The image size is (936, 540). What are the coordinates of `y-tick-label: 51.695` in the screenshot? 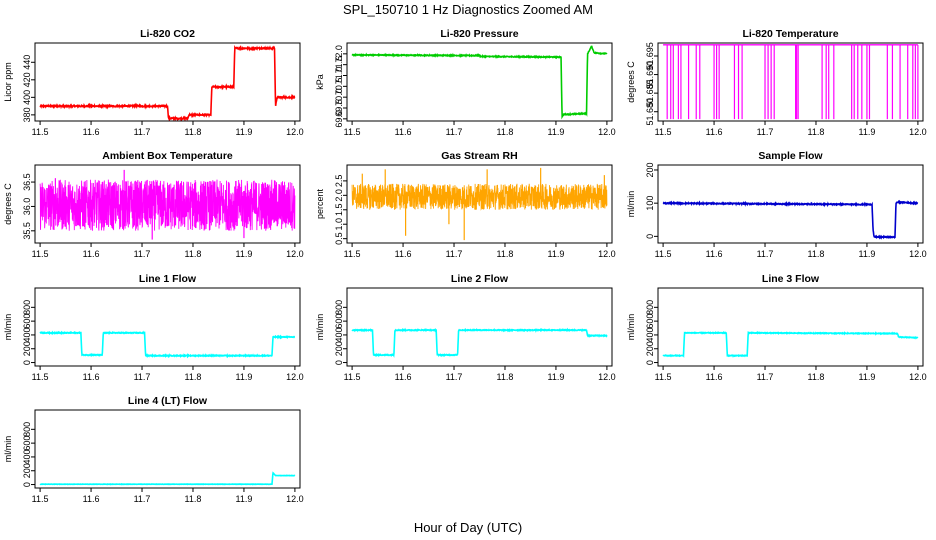 It's located at (650, 56).